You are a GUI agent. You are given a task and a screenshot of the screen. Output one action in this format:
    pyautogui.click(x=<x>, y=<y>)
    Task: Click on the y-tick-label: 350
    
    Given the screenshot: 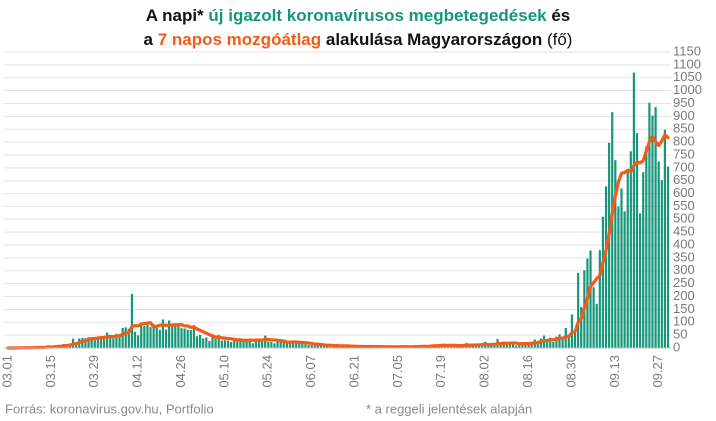 What is the action you would take?
    pyautogui.click(x=684, y=256)
    